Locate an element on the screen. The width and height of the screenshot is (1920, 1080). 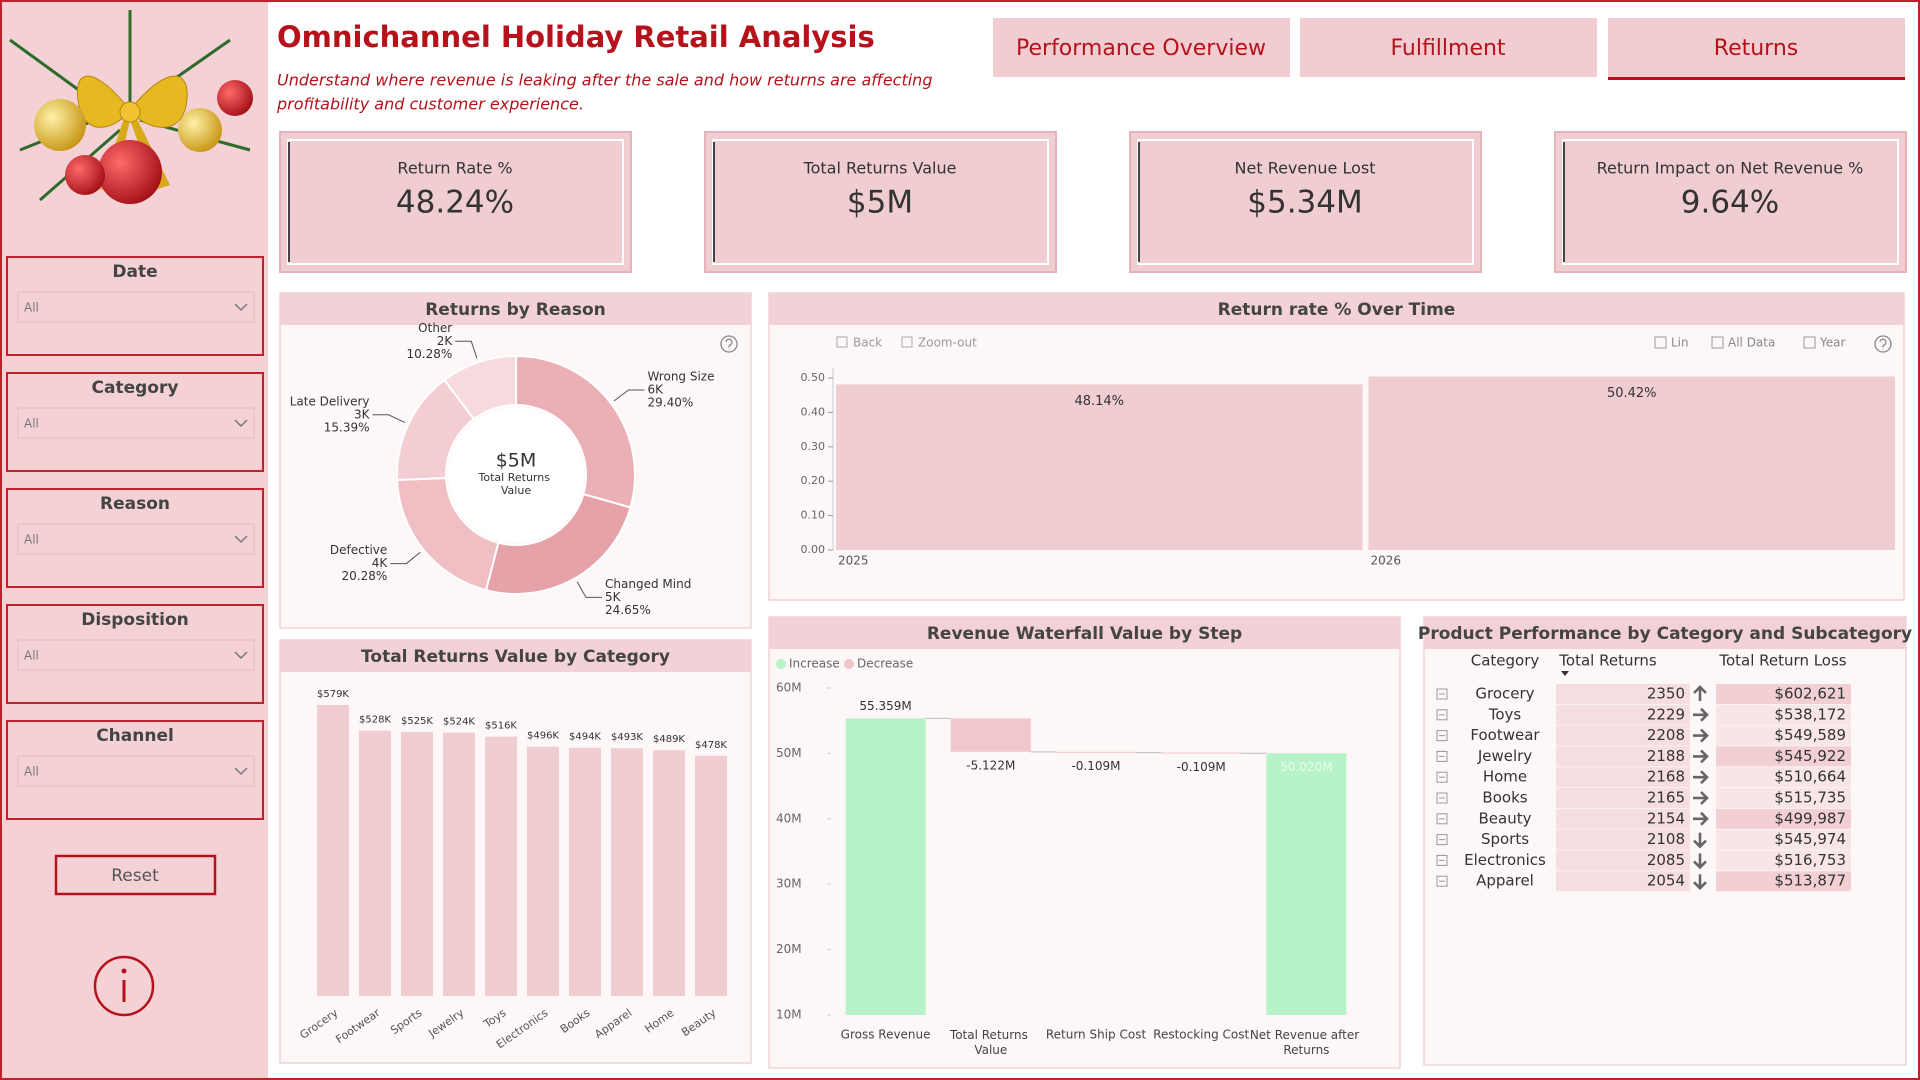
row-category: Toys is located at coordinates (1505, 714).